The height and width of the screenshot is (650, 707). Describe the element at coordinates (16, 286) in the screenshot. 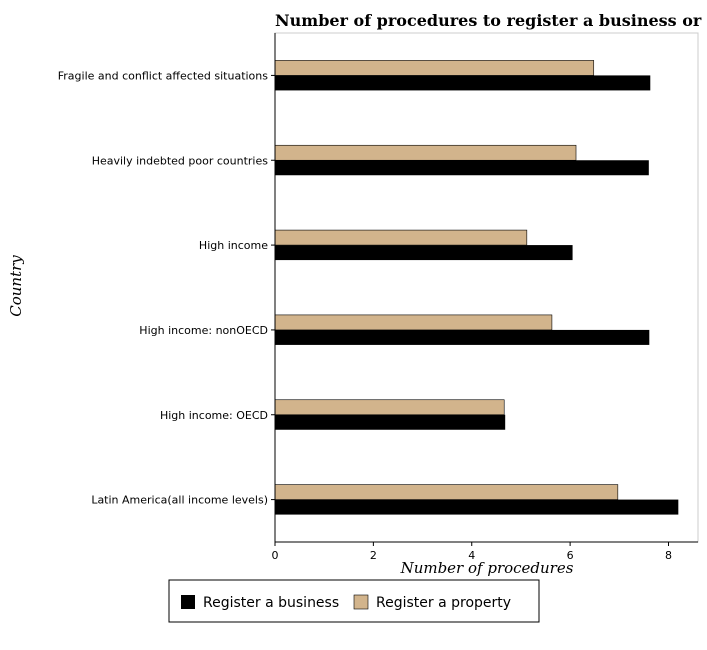

I see `y-axis-label: Country` at that location.